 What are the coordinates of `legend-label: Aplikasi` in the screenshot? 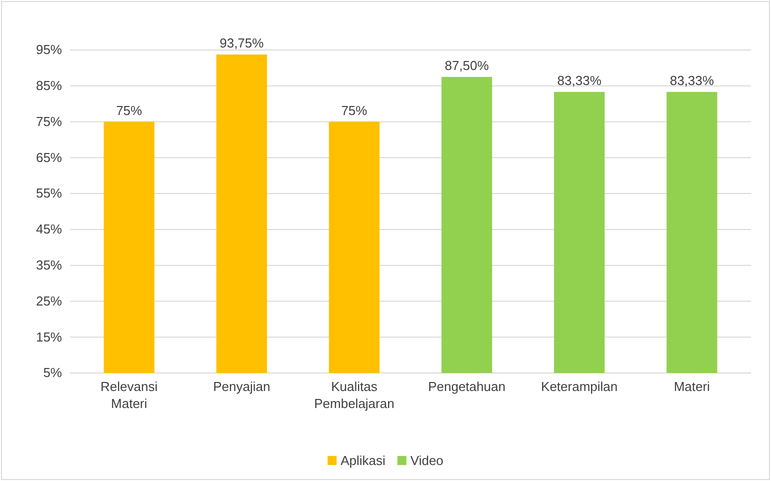 It's located at (363, 460).